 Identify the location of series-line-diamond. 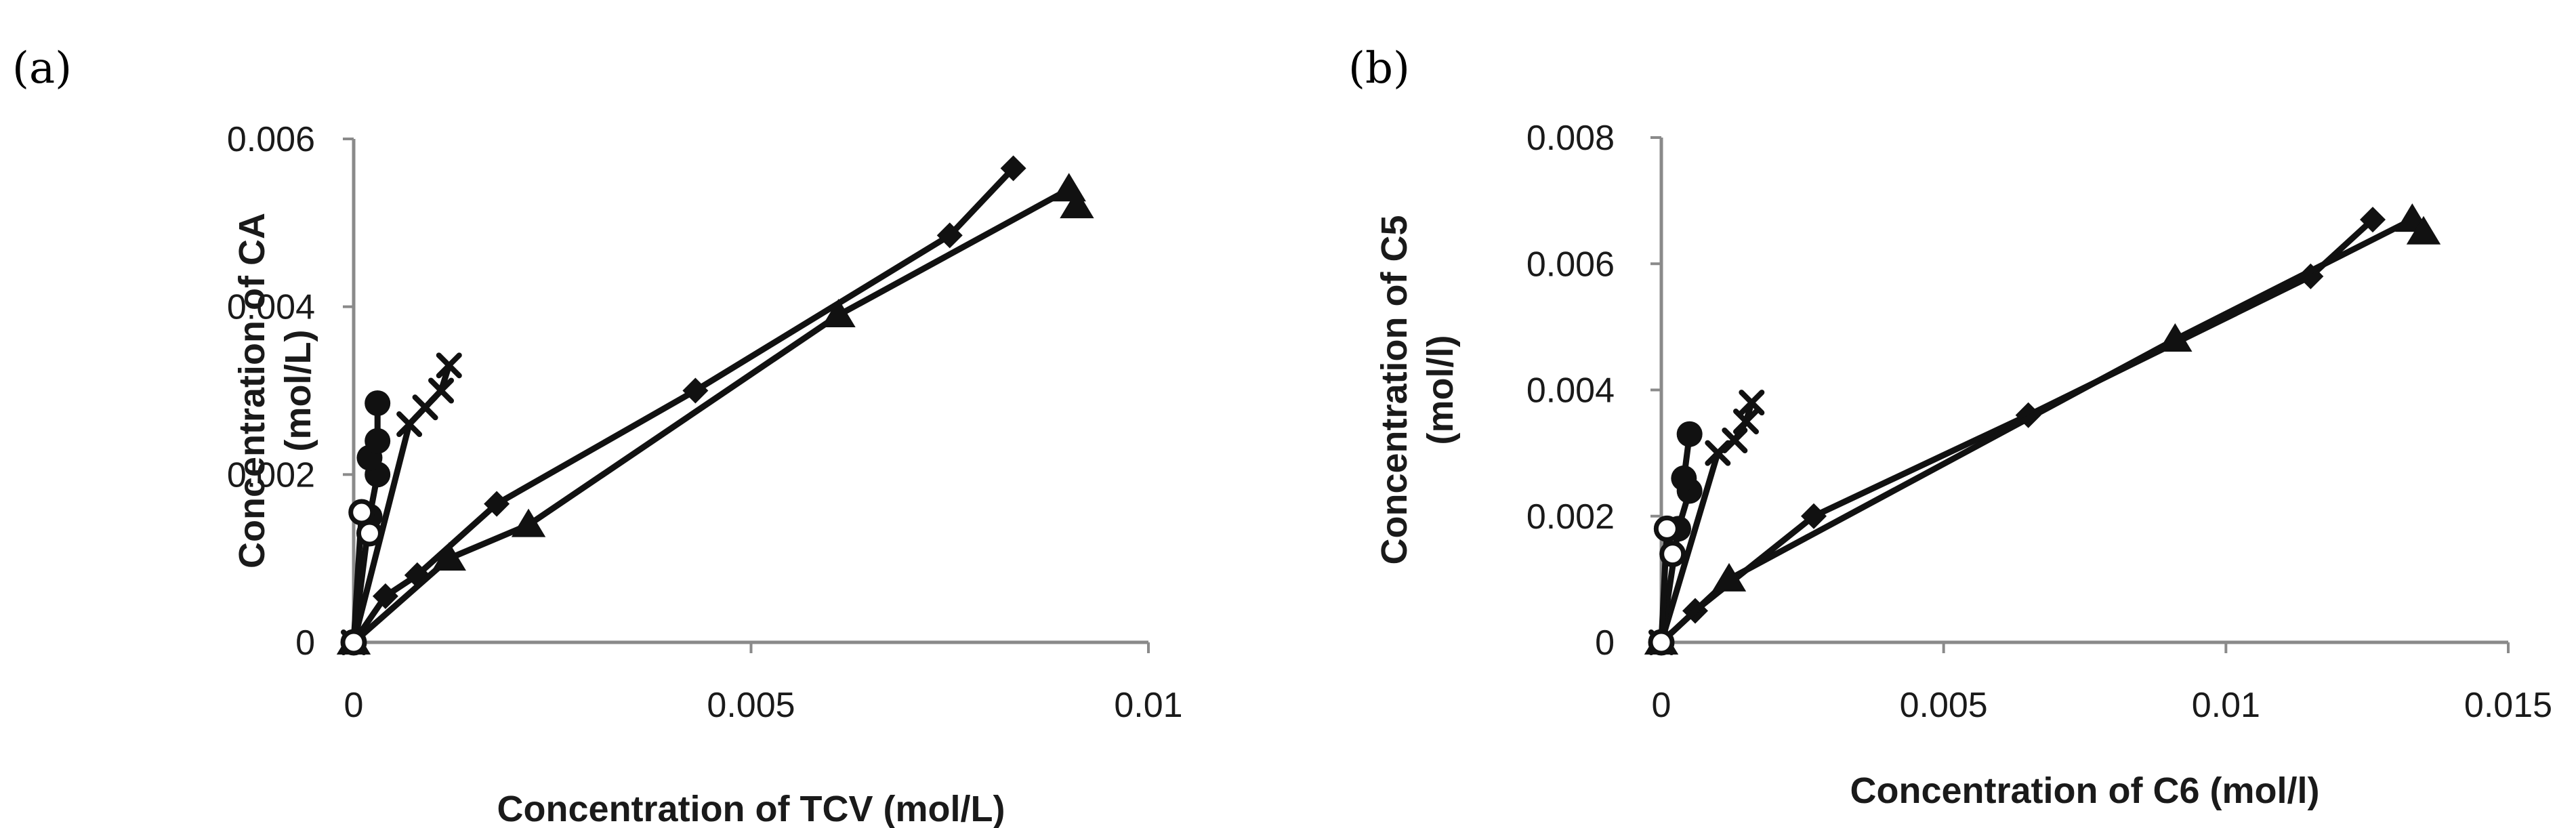
(2017, 431).